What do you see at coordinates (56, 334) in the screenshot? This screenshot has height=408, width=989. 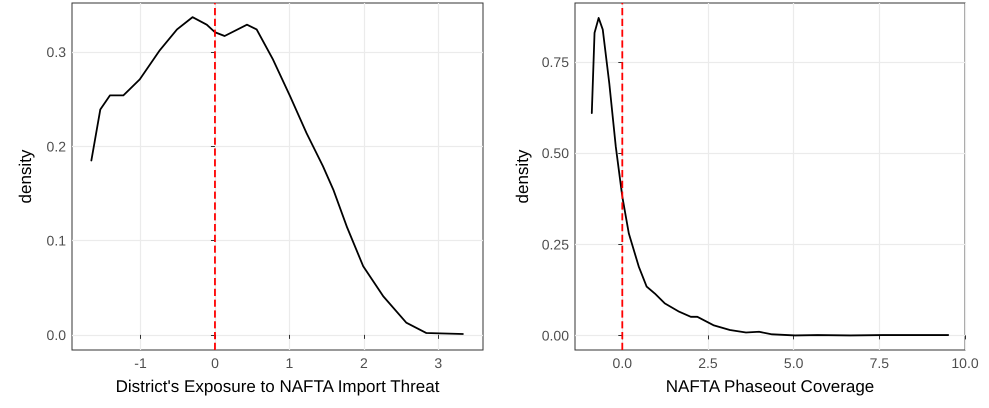 I see `y-tick-label: 0.0` at bounding box center [56, 334].